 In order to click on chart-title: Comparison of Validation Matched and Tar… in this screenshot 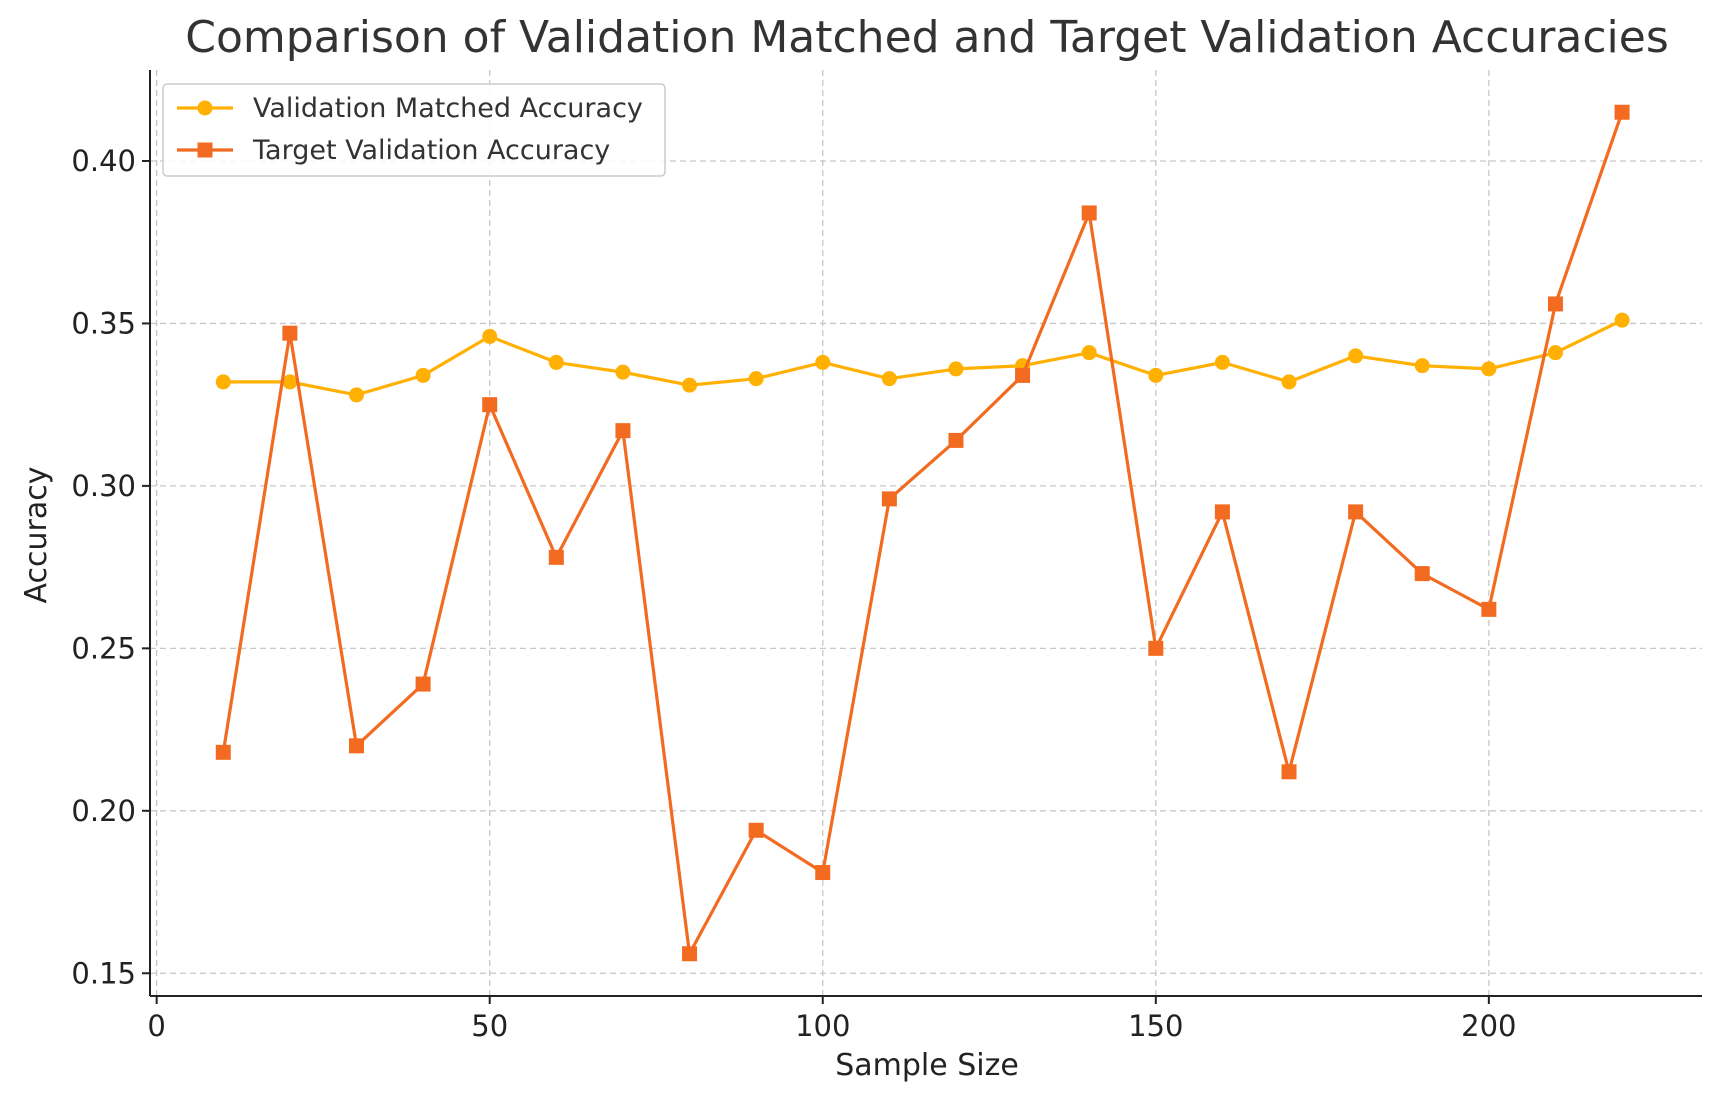, I will do `click(927, 37)`.